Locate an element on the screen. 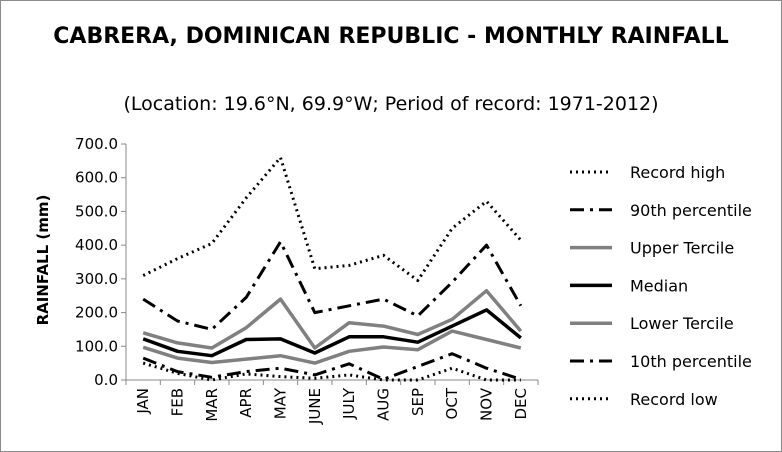 The height and width of the screenshot is (452, 782). series-line-lower-tercile is located at coordinates (332, 347).